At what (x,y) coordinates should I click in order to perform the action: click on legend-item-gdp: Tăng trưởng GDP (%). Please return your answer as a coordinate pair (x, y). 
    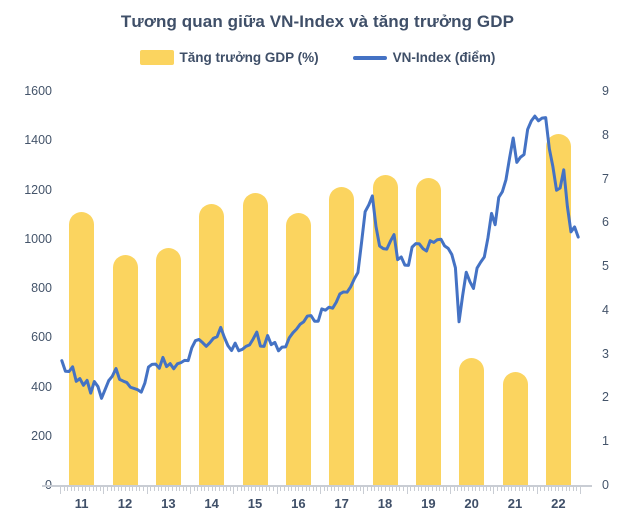
    Looking at the image, I should click on (229, 57).